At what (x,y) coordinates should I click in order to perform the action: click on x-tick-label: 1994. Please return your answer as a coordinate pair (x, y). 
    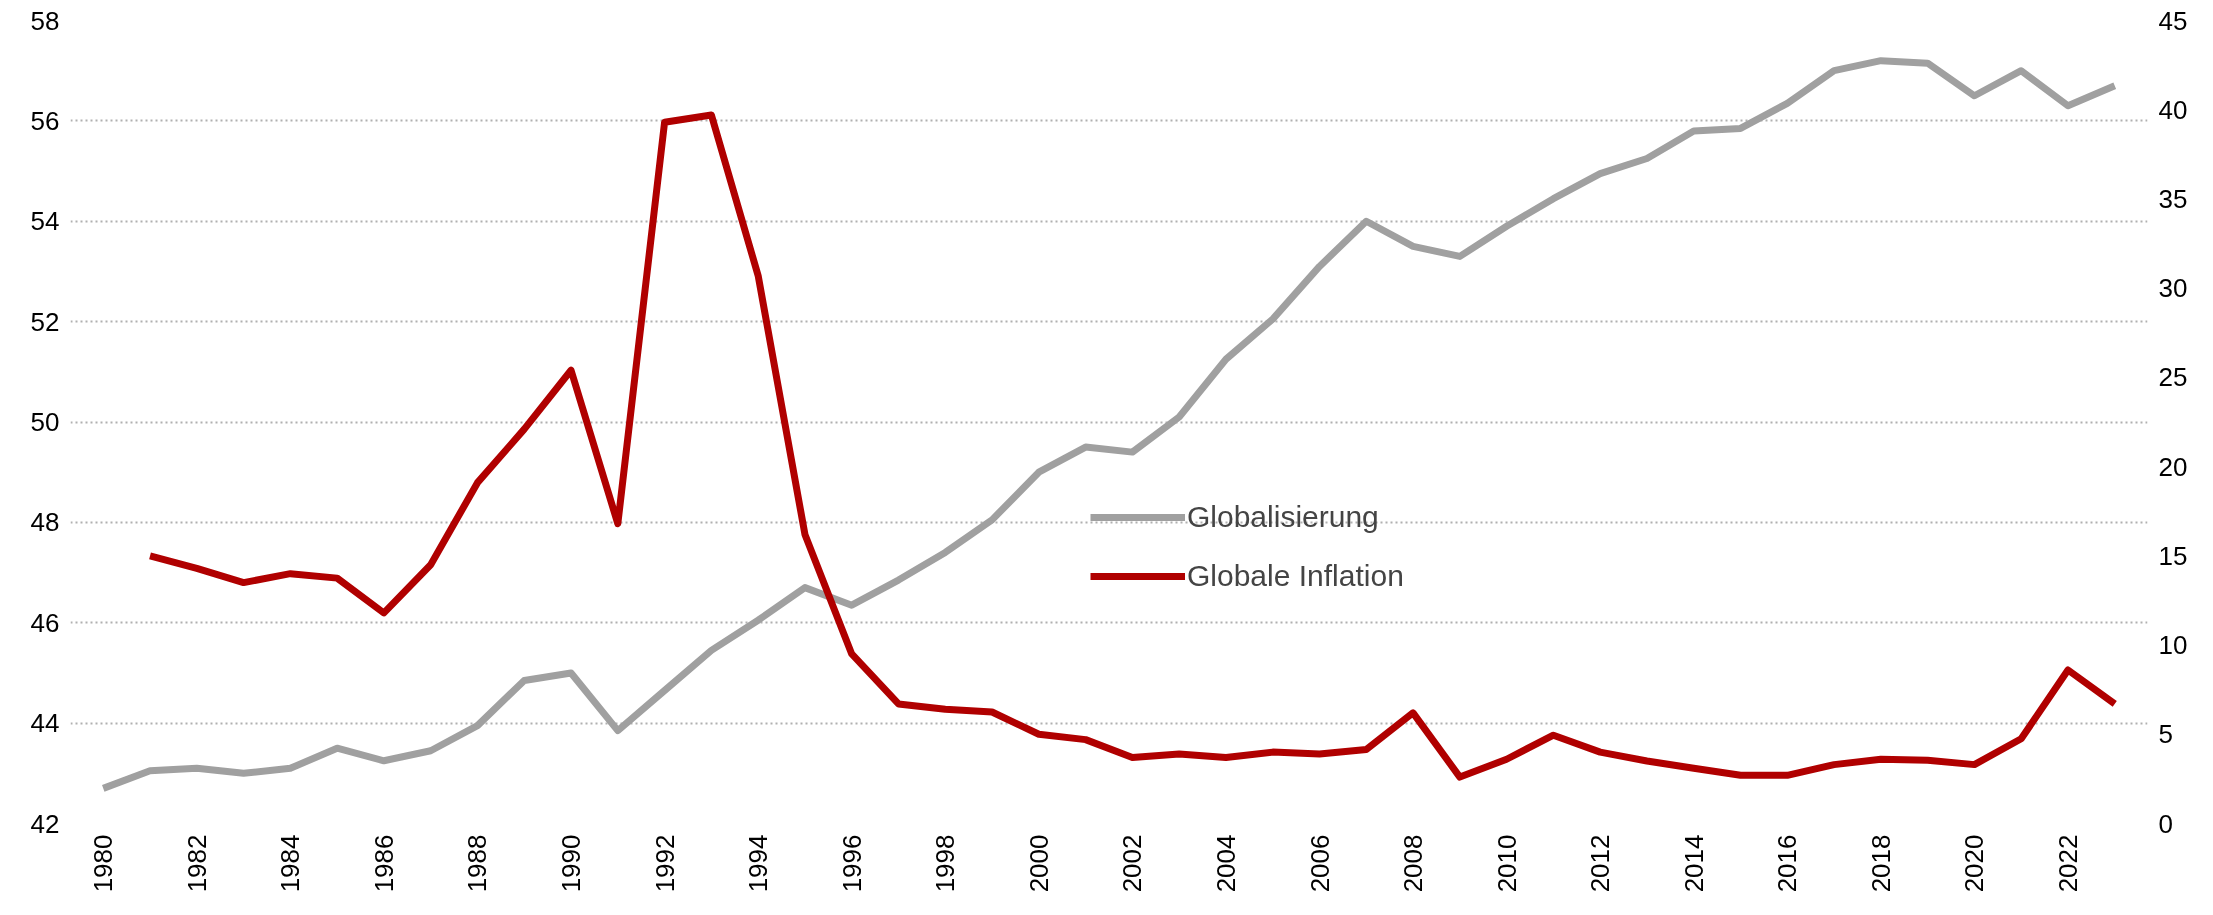
    Looking at the image, I should click on (758, 863).